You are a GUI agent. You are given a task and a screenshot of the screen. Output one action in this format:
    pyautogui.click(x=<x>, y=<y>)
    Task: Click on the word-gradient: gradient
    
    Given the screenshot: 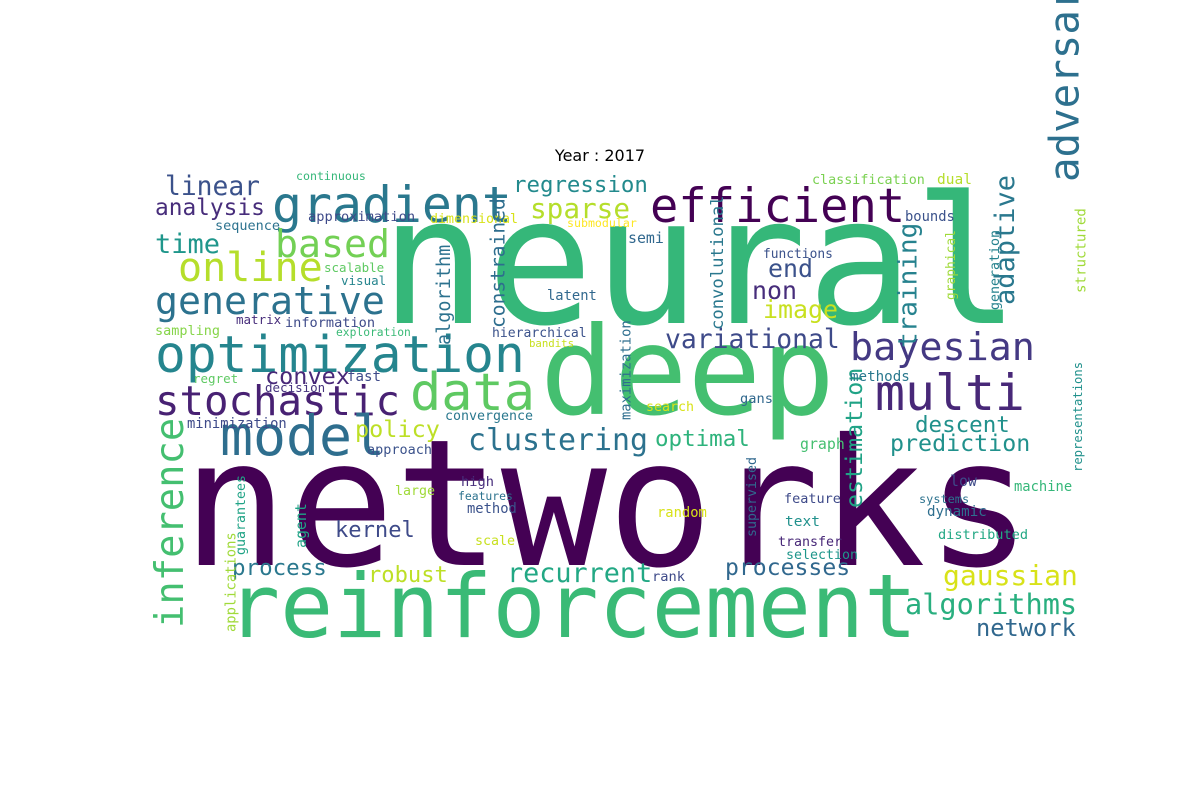 What is the action you would take?
    pyautogui.click(x=392, y=205)
    